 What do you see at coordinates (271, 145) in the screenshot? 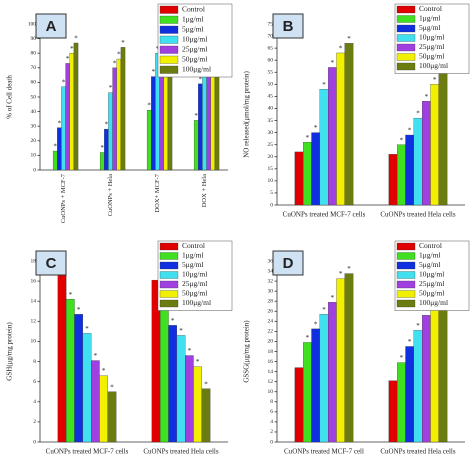
I see `y-tick-label: 25` at bounding box center [271, 145].